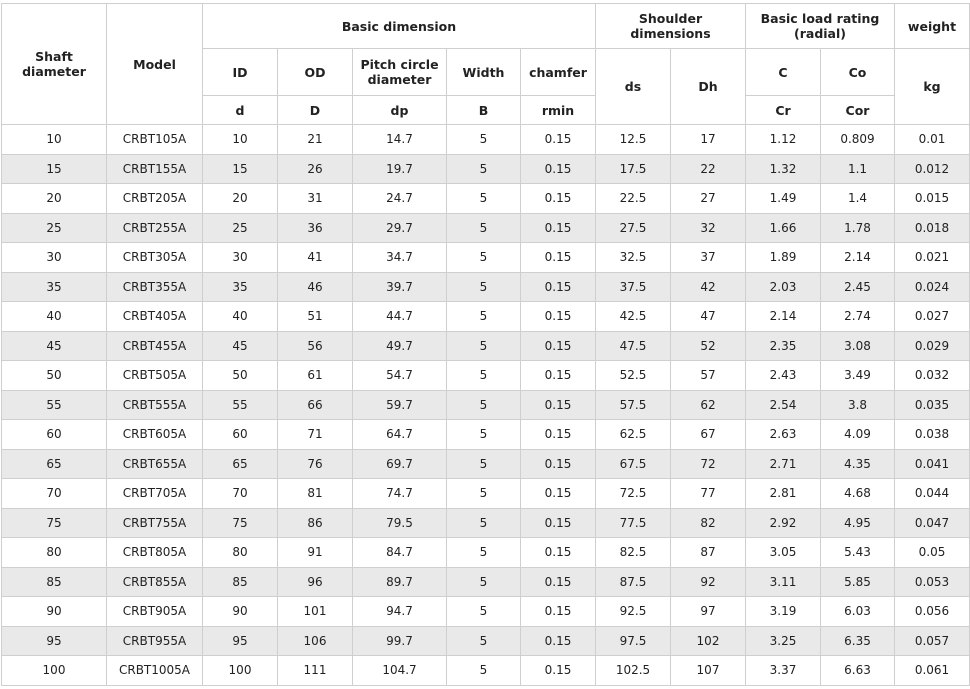  I want to click on cell: 100, so click(240, 670).